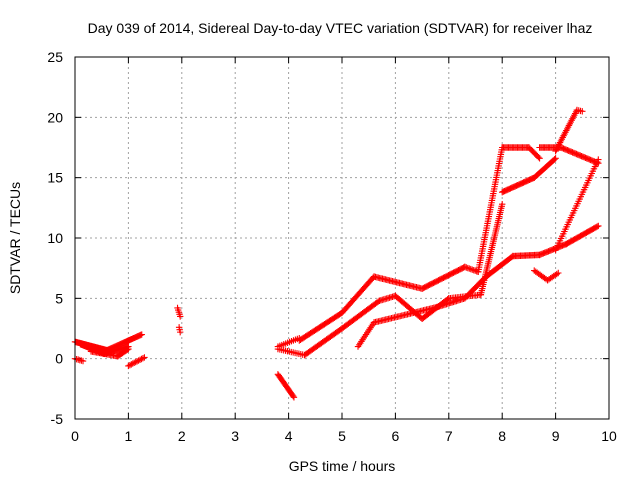 Image resolution: width=640 pixels, height=480 pixels. Describe the element at coordinates (129, 436) in the screenshot. I see `x-tick-label: 1` at that location.